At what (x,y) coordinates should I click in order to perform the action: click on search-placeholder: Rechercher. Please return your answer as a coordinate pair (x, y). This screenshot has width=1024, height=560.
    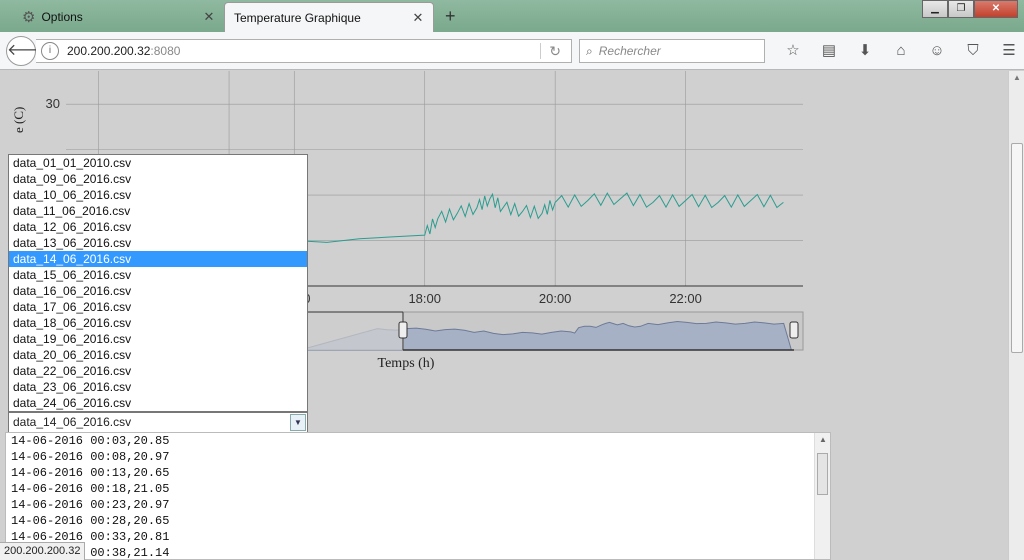
    Looking at the image, I should click on (629, 51).